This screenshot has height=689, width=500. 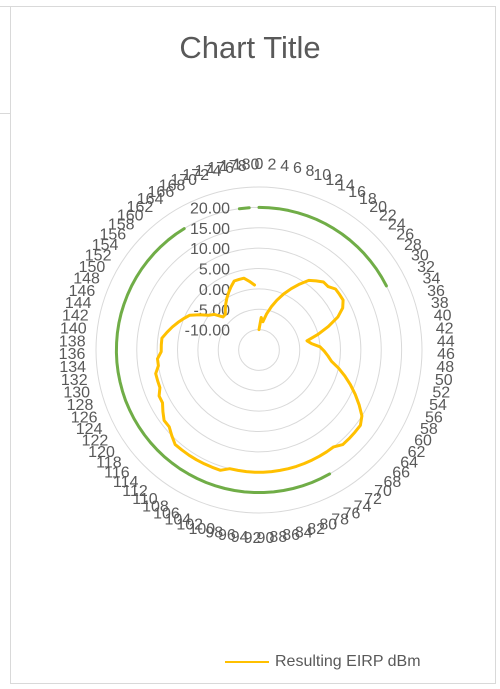 What do you see at coordinates (388, 215) in the screenshot?
I see `angle-label: 22` at bounding box center [388, 215].